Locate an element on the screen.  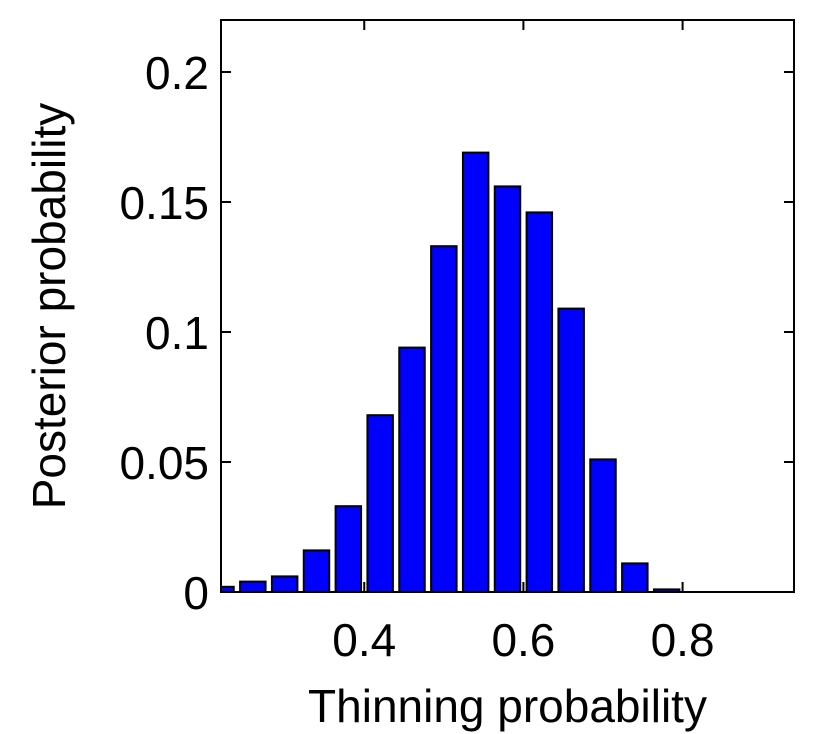
y-tick-label-1: 0.05 is located at coordinates (164, 463).